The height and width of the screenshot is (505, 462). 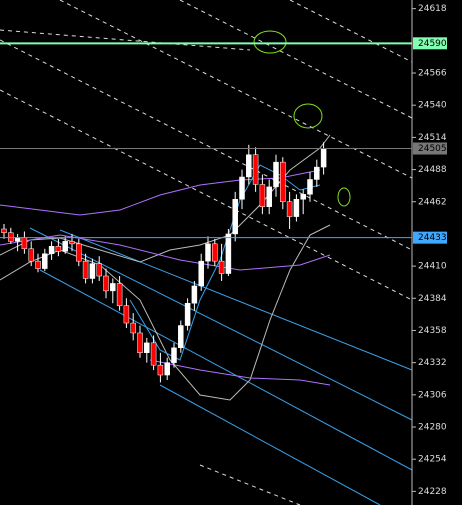 What do you see at coordinates (432, 460) in the screenshot?
I see `y-tick-label: 24254` at bounding box center [432, 460].